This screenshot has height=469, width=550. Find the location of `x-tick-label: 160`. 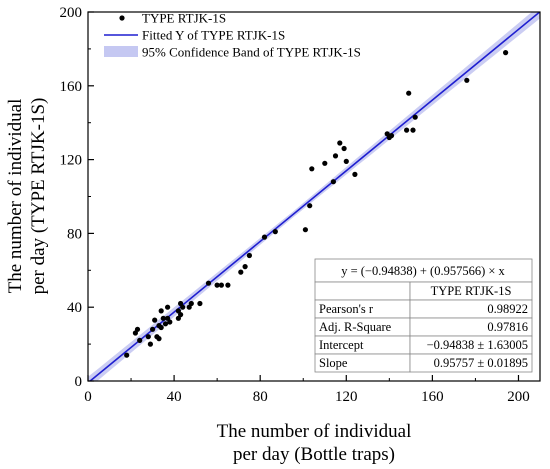

x-tick-label: 160 is located at coordinates (432, 397).